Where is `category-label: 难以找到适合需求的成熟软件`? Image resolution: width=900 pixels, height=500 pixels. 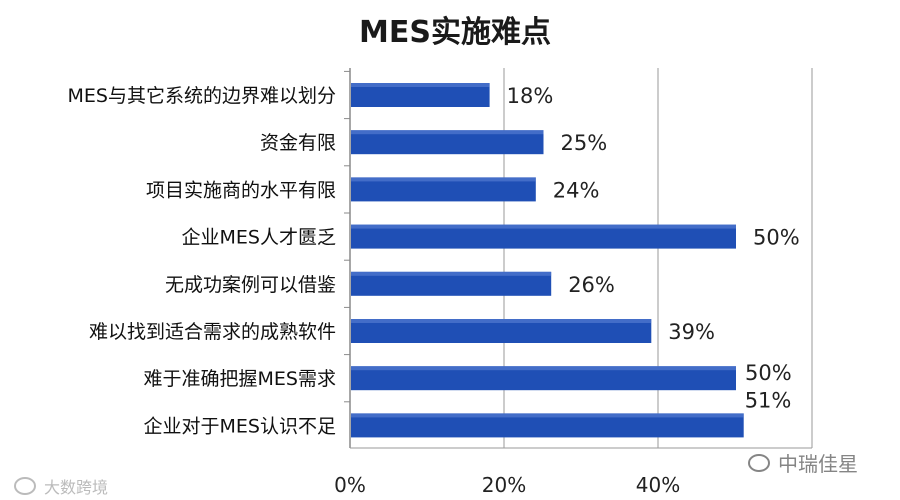 category-label: 难以找到适合需求的成熟软件 is located at coordinates (212, 332).